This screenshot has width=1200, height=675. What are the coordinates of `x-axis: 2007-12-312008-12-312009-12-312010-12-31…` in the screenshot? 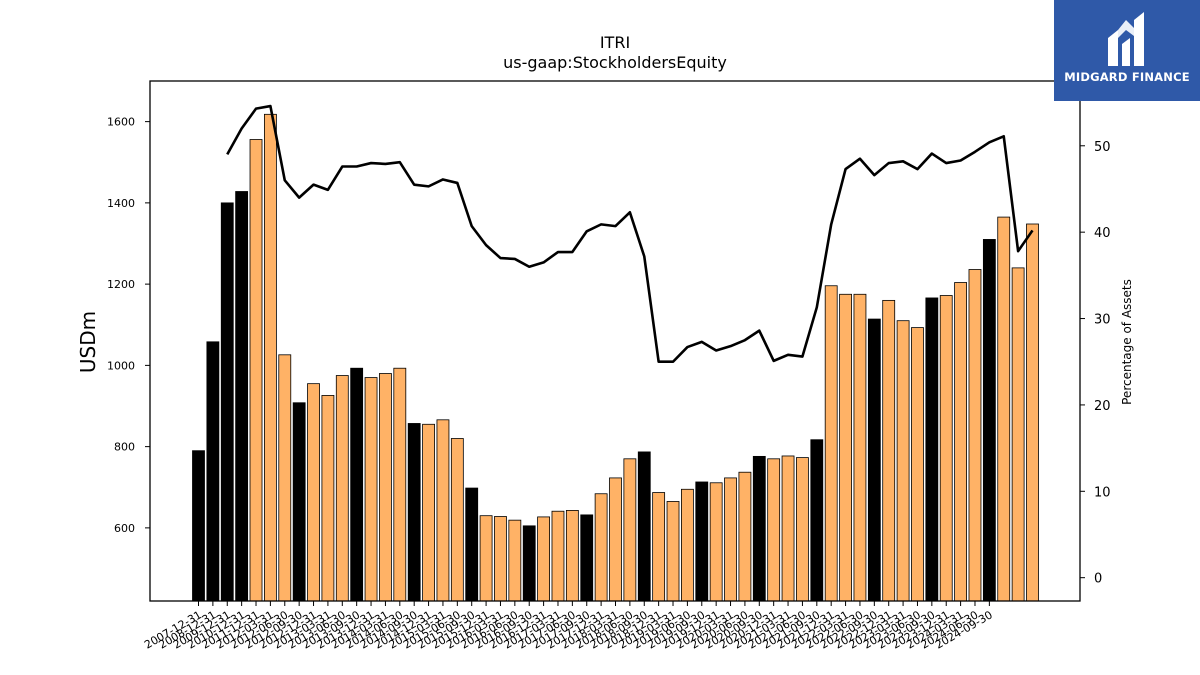 It's located at (568, 626).